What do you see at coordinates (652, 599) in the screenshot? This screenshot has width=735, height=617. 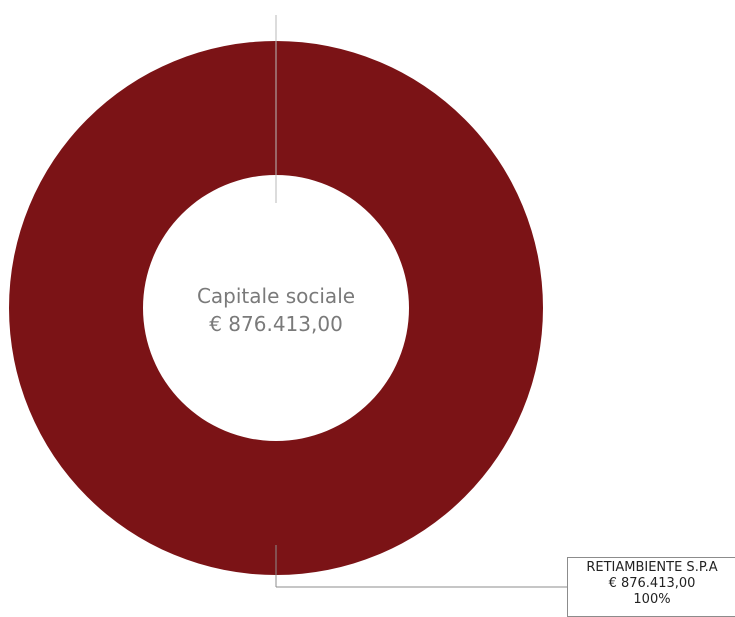 I see `slice-label-percent: 100%` at bounding box center [652, 599].